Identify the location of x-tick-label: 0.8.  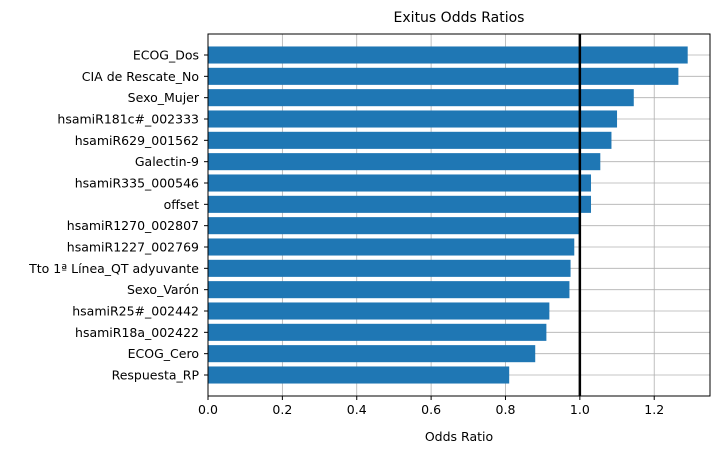
(506, 409).